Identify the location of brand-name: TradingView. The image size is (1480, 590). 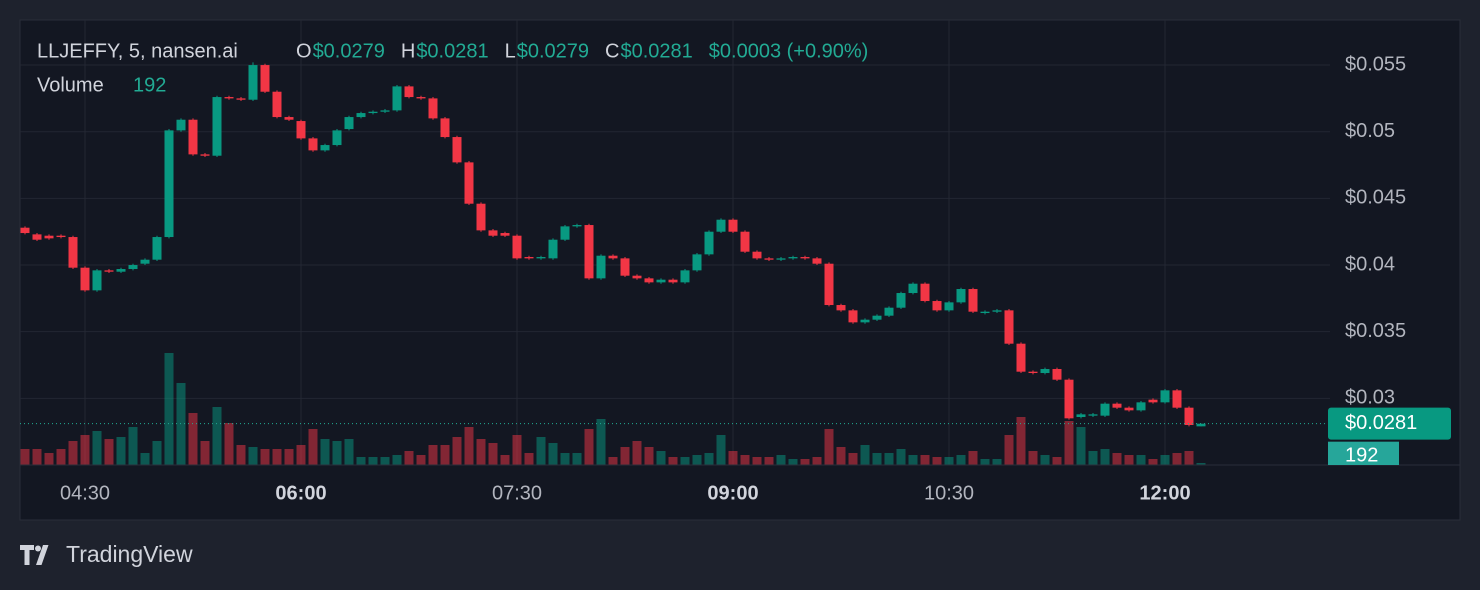
(129, 554).